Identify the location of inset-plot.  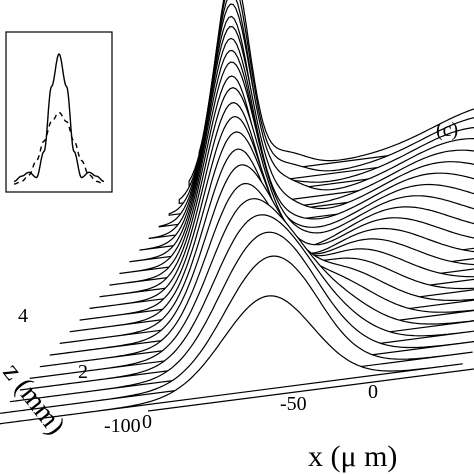
(59, 112).